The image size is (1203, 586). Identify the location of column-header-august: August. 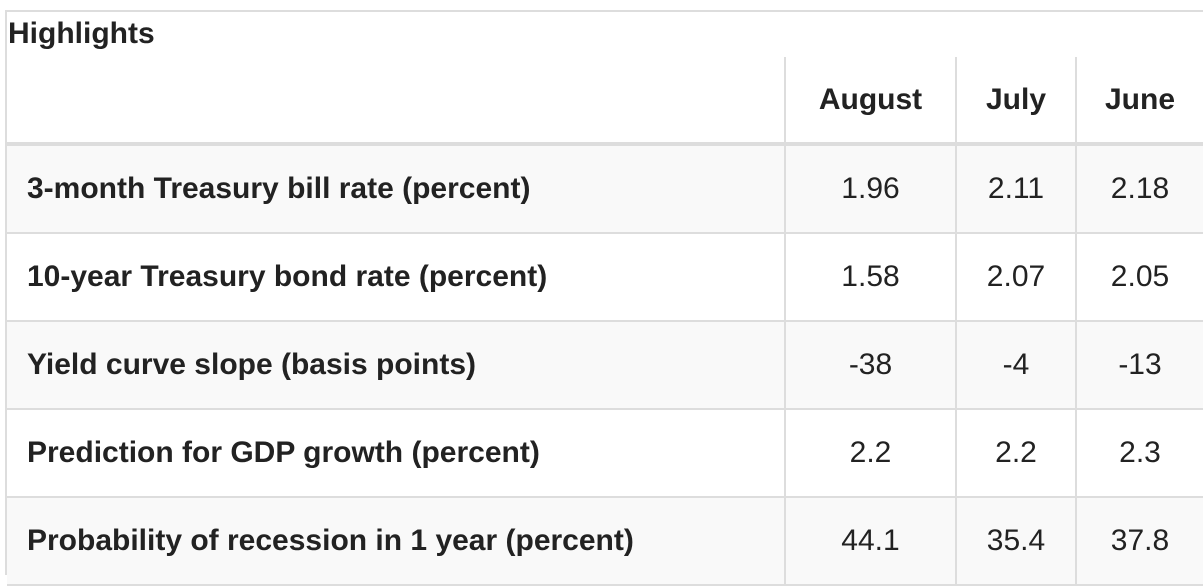
(870, 101).